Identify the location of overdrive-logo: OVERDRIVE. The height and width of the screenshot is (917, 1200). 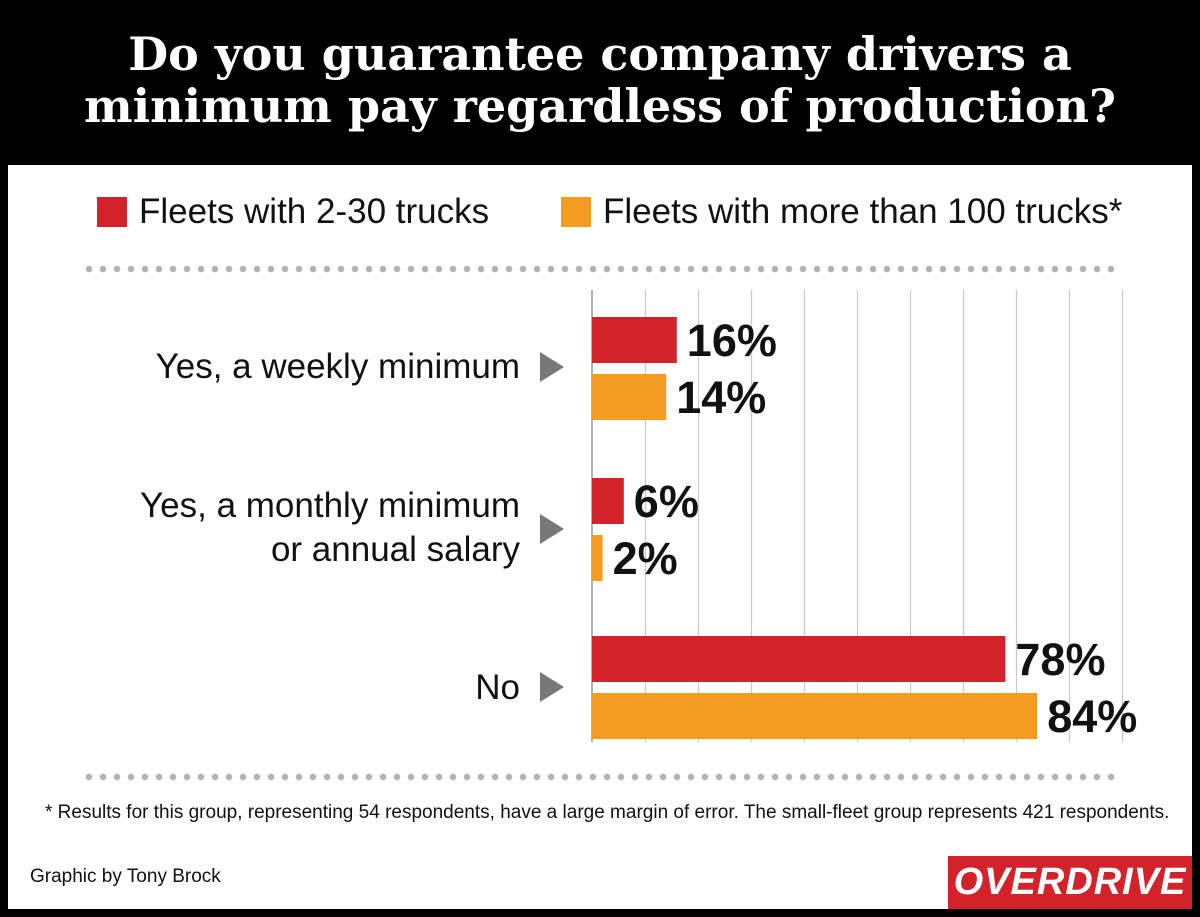
(1070, 882).